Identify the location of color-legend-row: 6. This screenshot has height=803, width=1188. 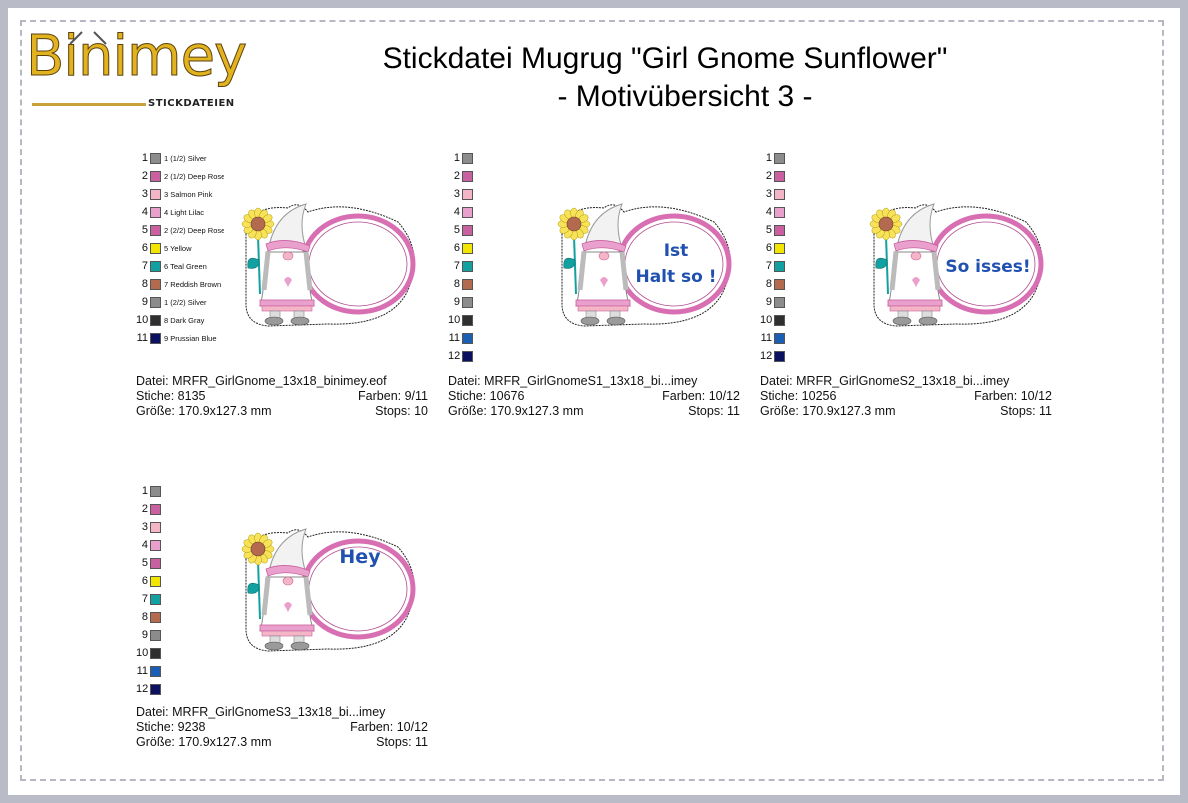
(191, 581).